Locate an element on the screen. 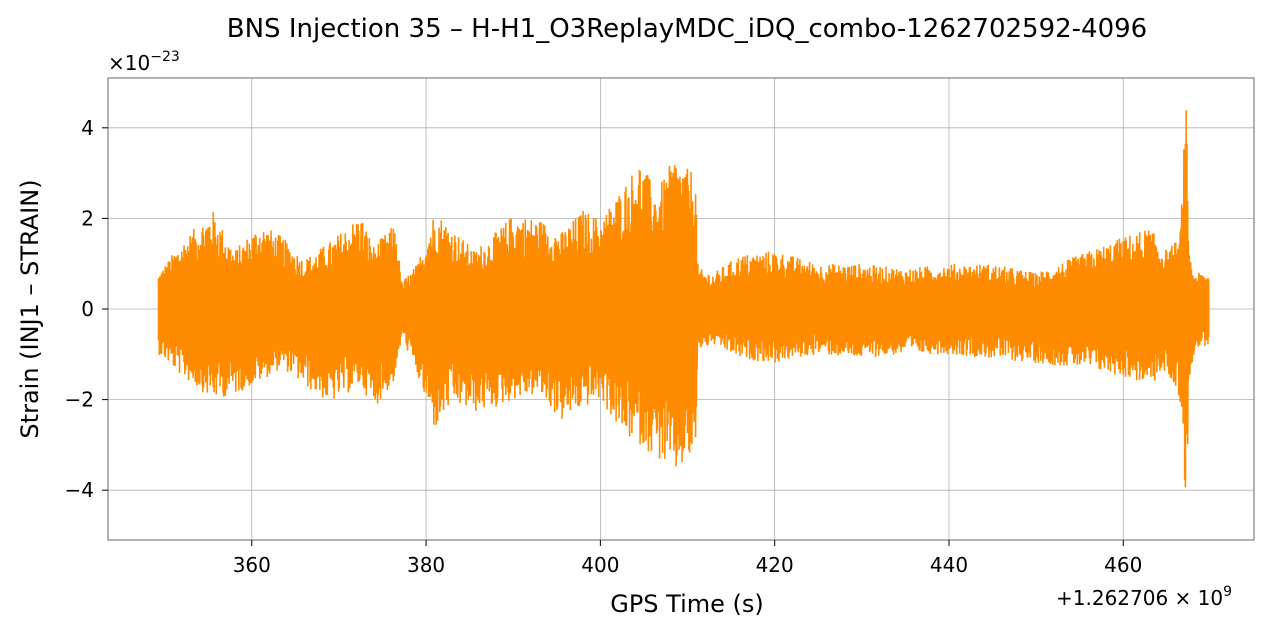  y-tick-label: 0 is located at coordinates (87, 309).